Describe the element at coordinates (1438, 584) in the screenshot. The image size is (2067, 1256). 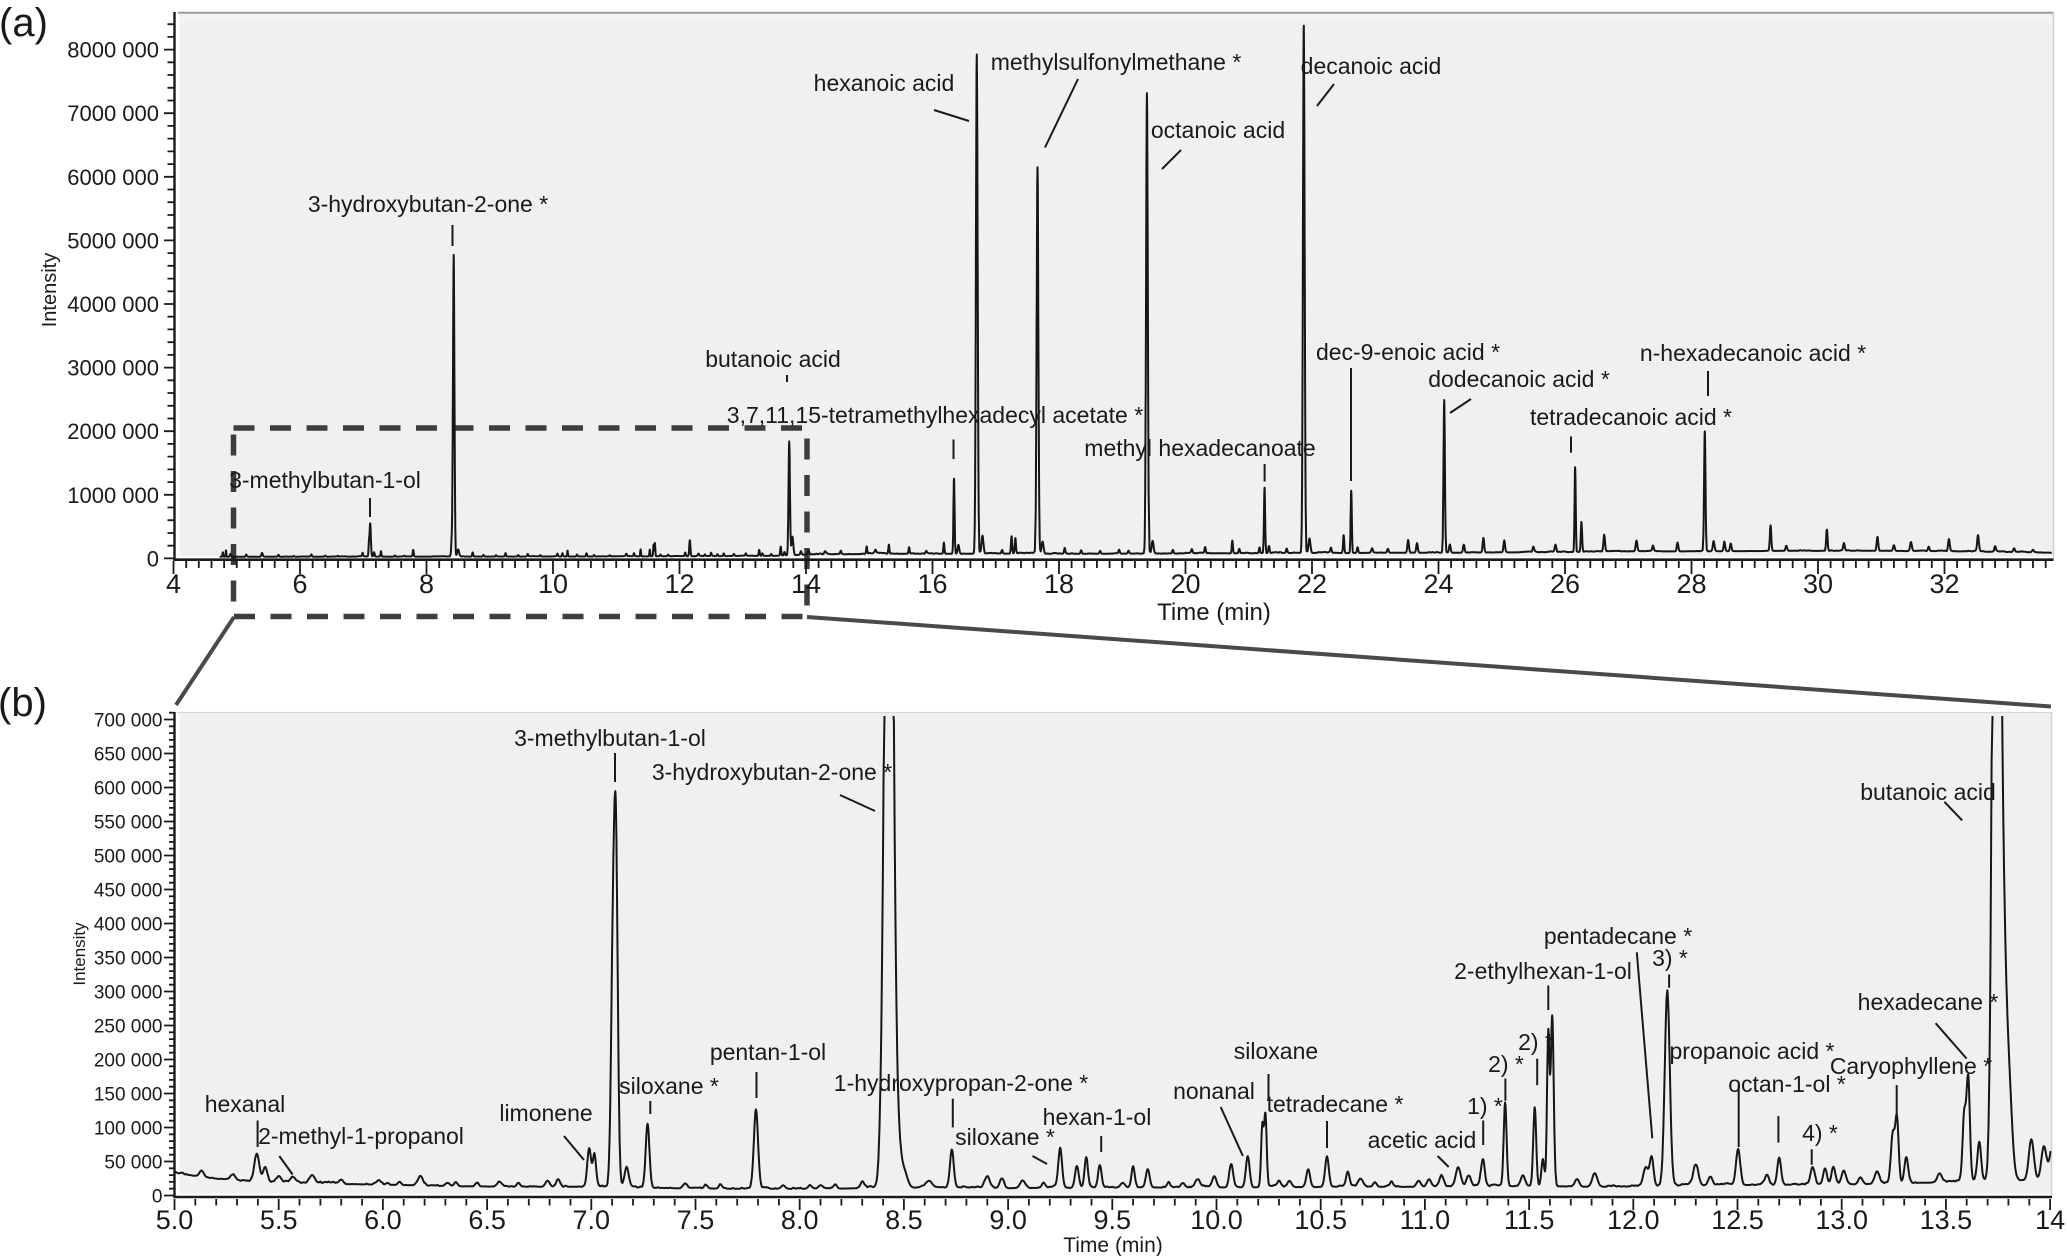
I see `svg-text: 24` at that location.